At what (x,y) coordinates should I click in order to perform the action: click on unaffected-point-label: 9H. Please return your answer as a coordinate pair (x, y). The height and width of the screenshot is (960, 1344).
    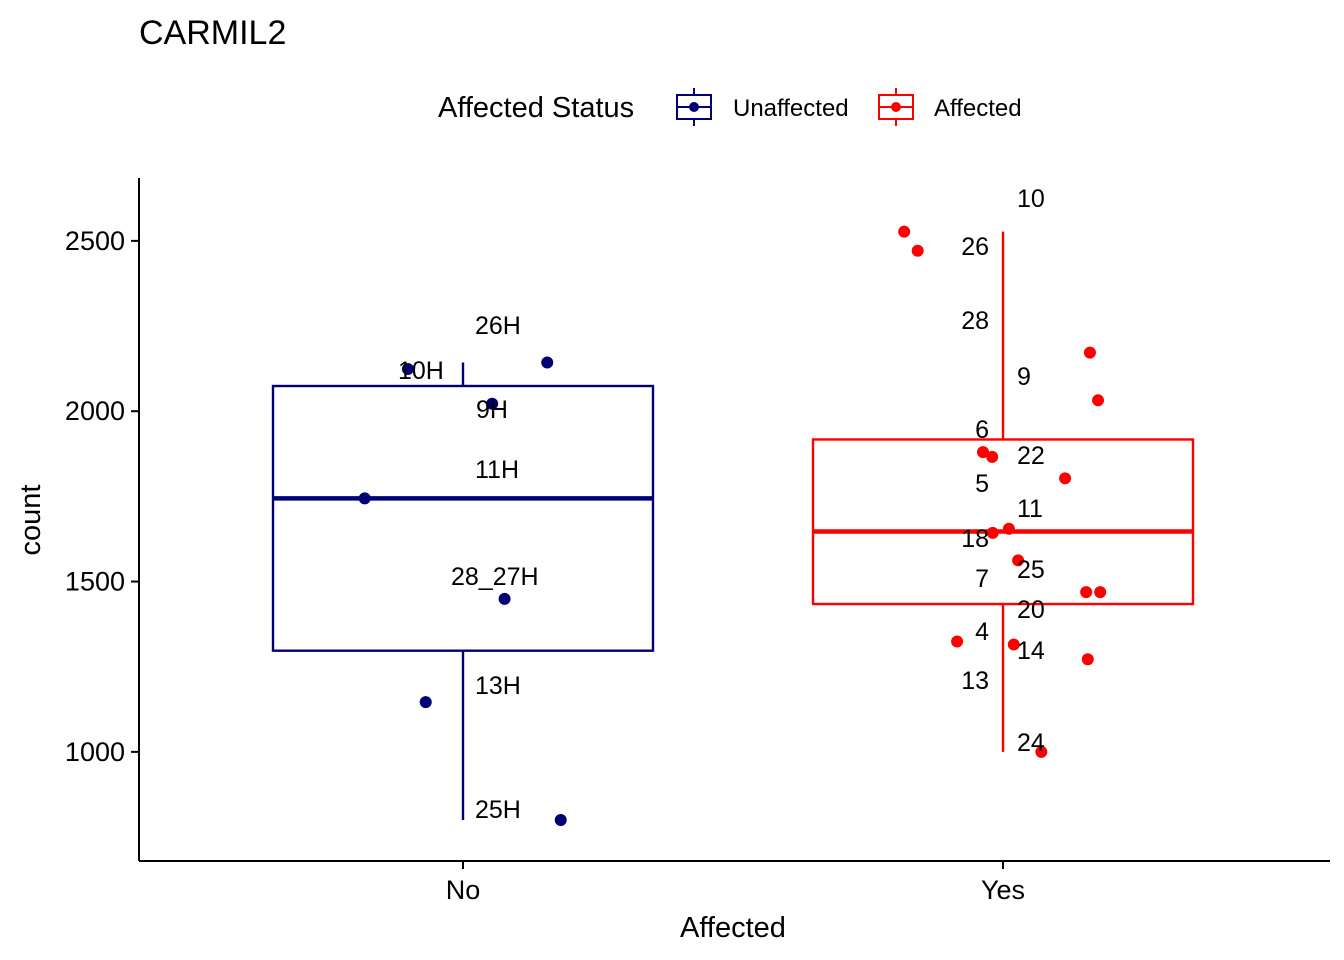
    Looking at the image, I should click on (492, 410).